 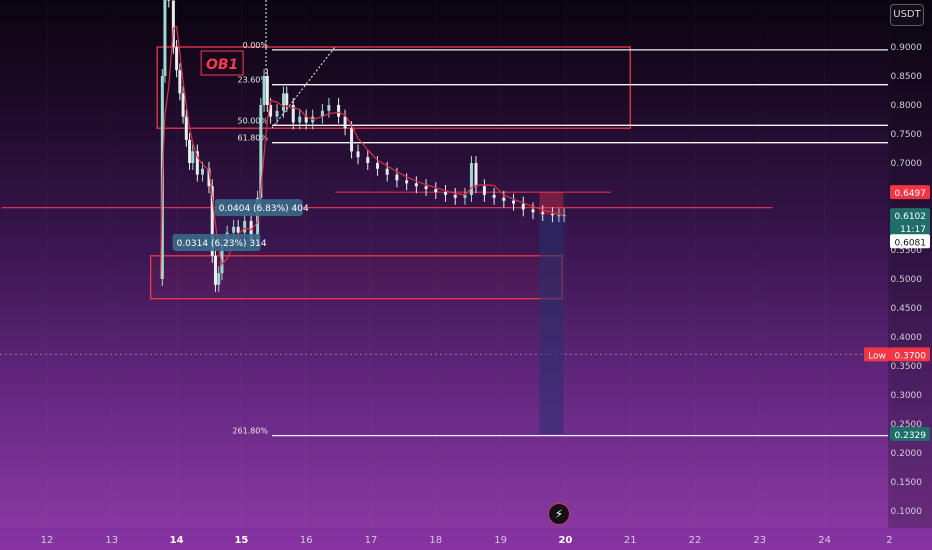 I want to click on fib-level-label: 50.00%, so click(x=252, y=120).